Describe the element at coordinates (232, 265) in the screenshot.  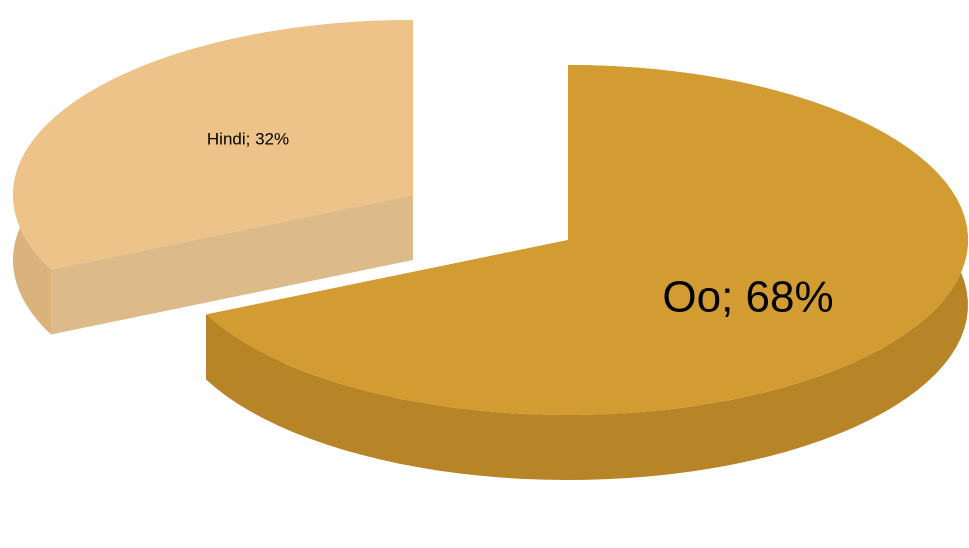
I see `slice-hindi-wall-start` at that location.